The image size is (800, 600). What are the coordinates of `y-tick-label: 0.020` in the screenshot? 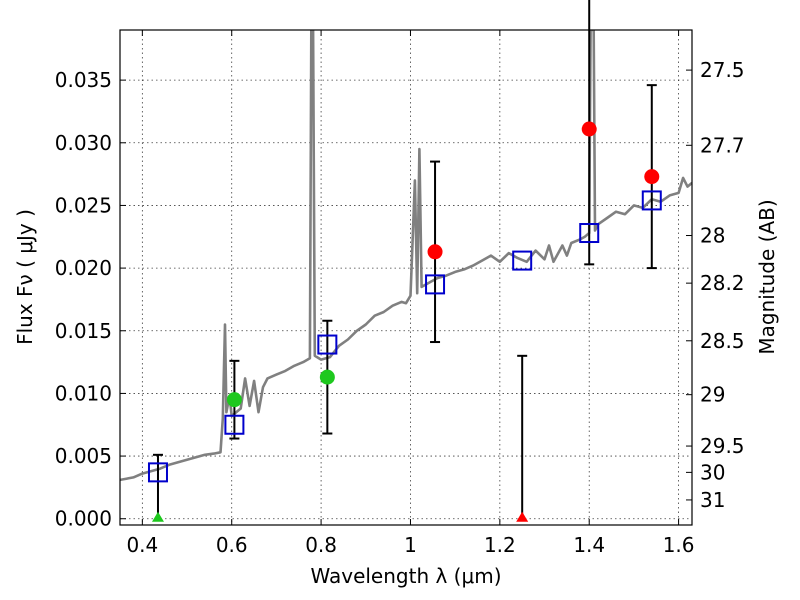 It's located at (83, 268).